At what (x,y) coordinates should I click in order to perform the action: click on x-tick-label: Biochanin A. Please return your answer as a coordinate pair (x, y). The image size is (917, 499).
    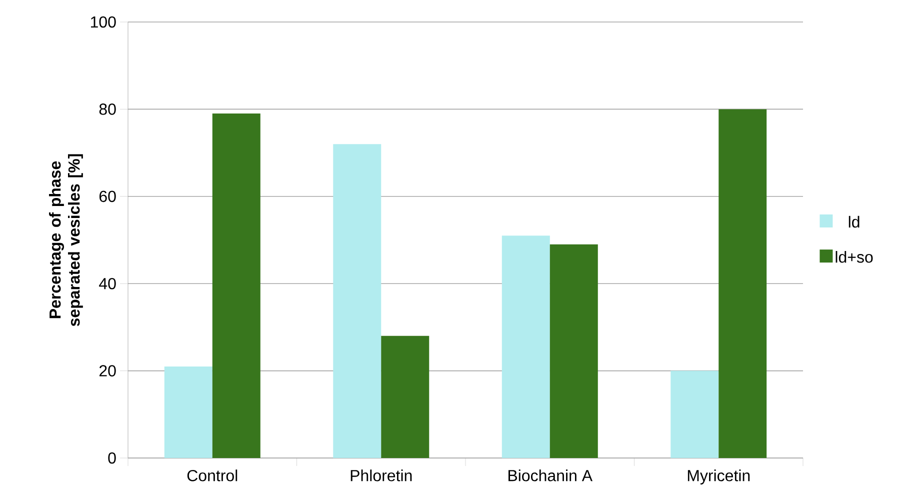
    Looking at the image, I should click on (550, 476).